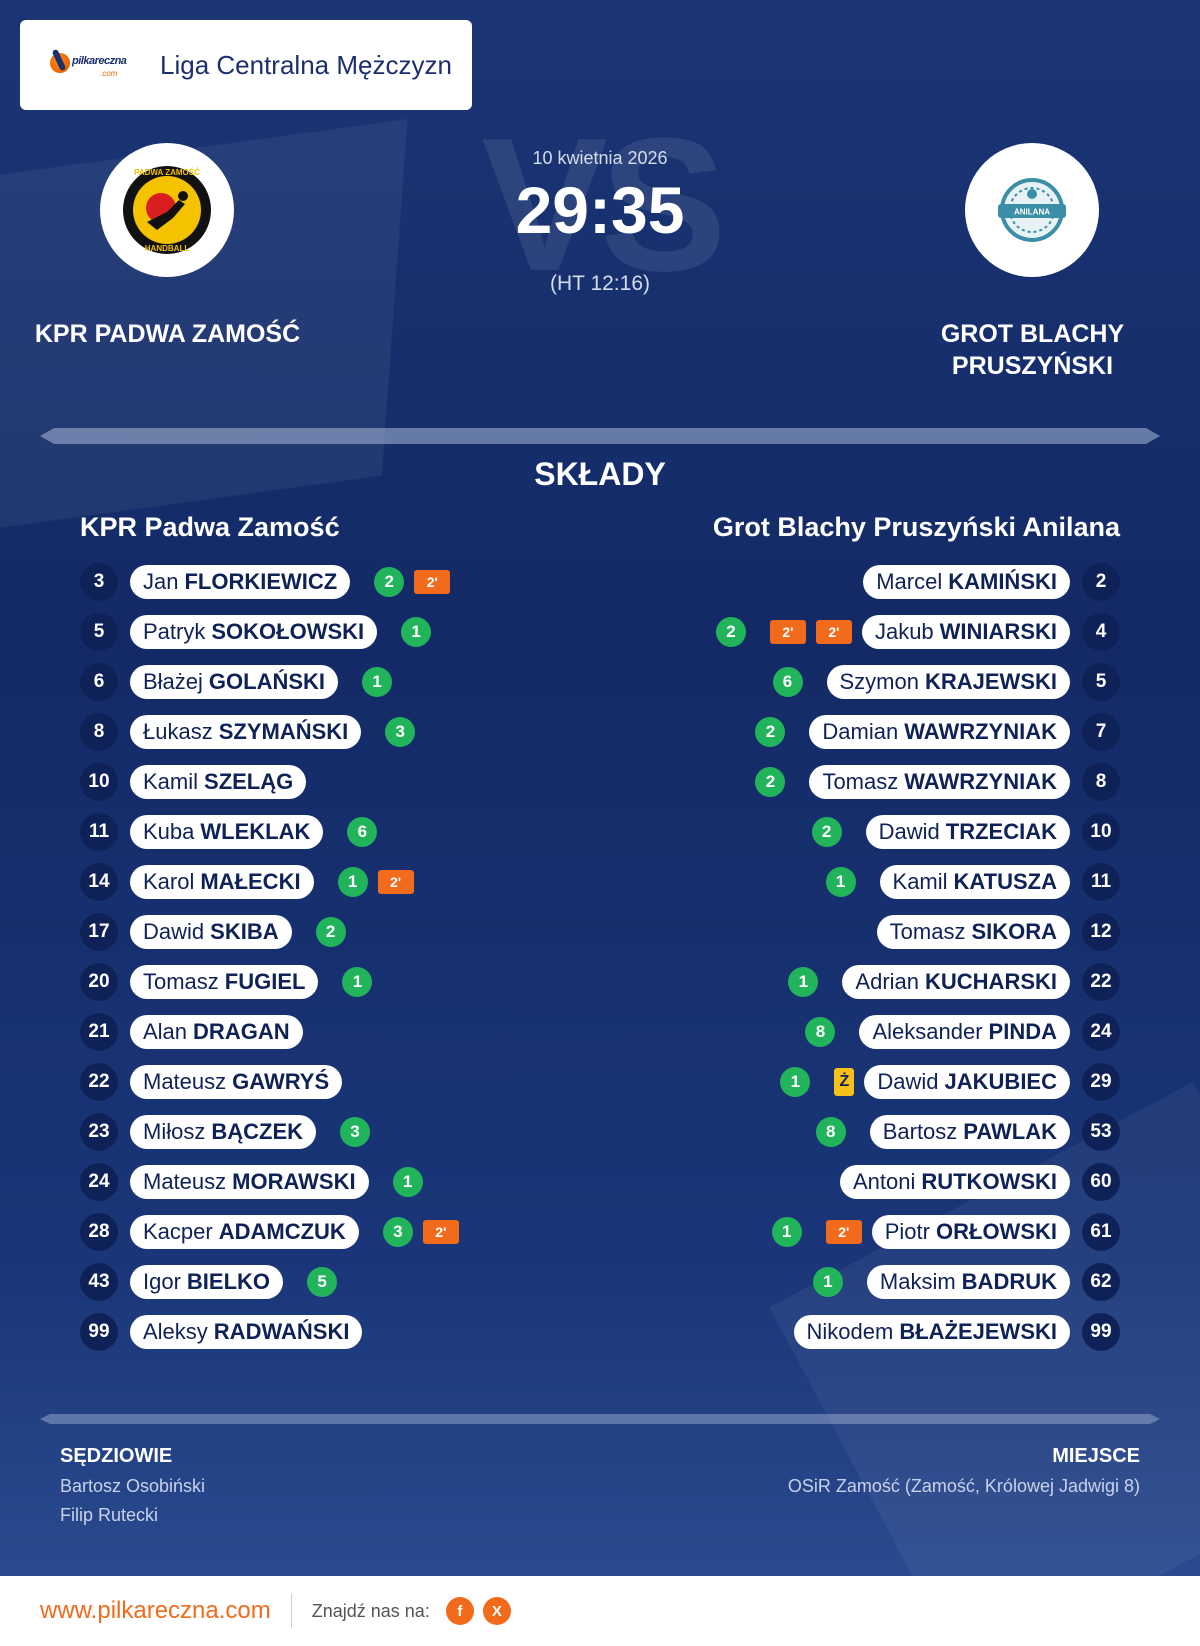  What do you see at coordinates (167, 248) in the screenshot?
I see `crest-text-bottom: HANDBALL` at bounding box center [167, 248].